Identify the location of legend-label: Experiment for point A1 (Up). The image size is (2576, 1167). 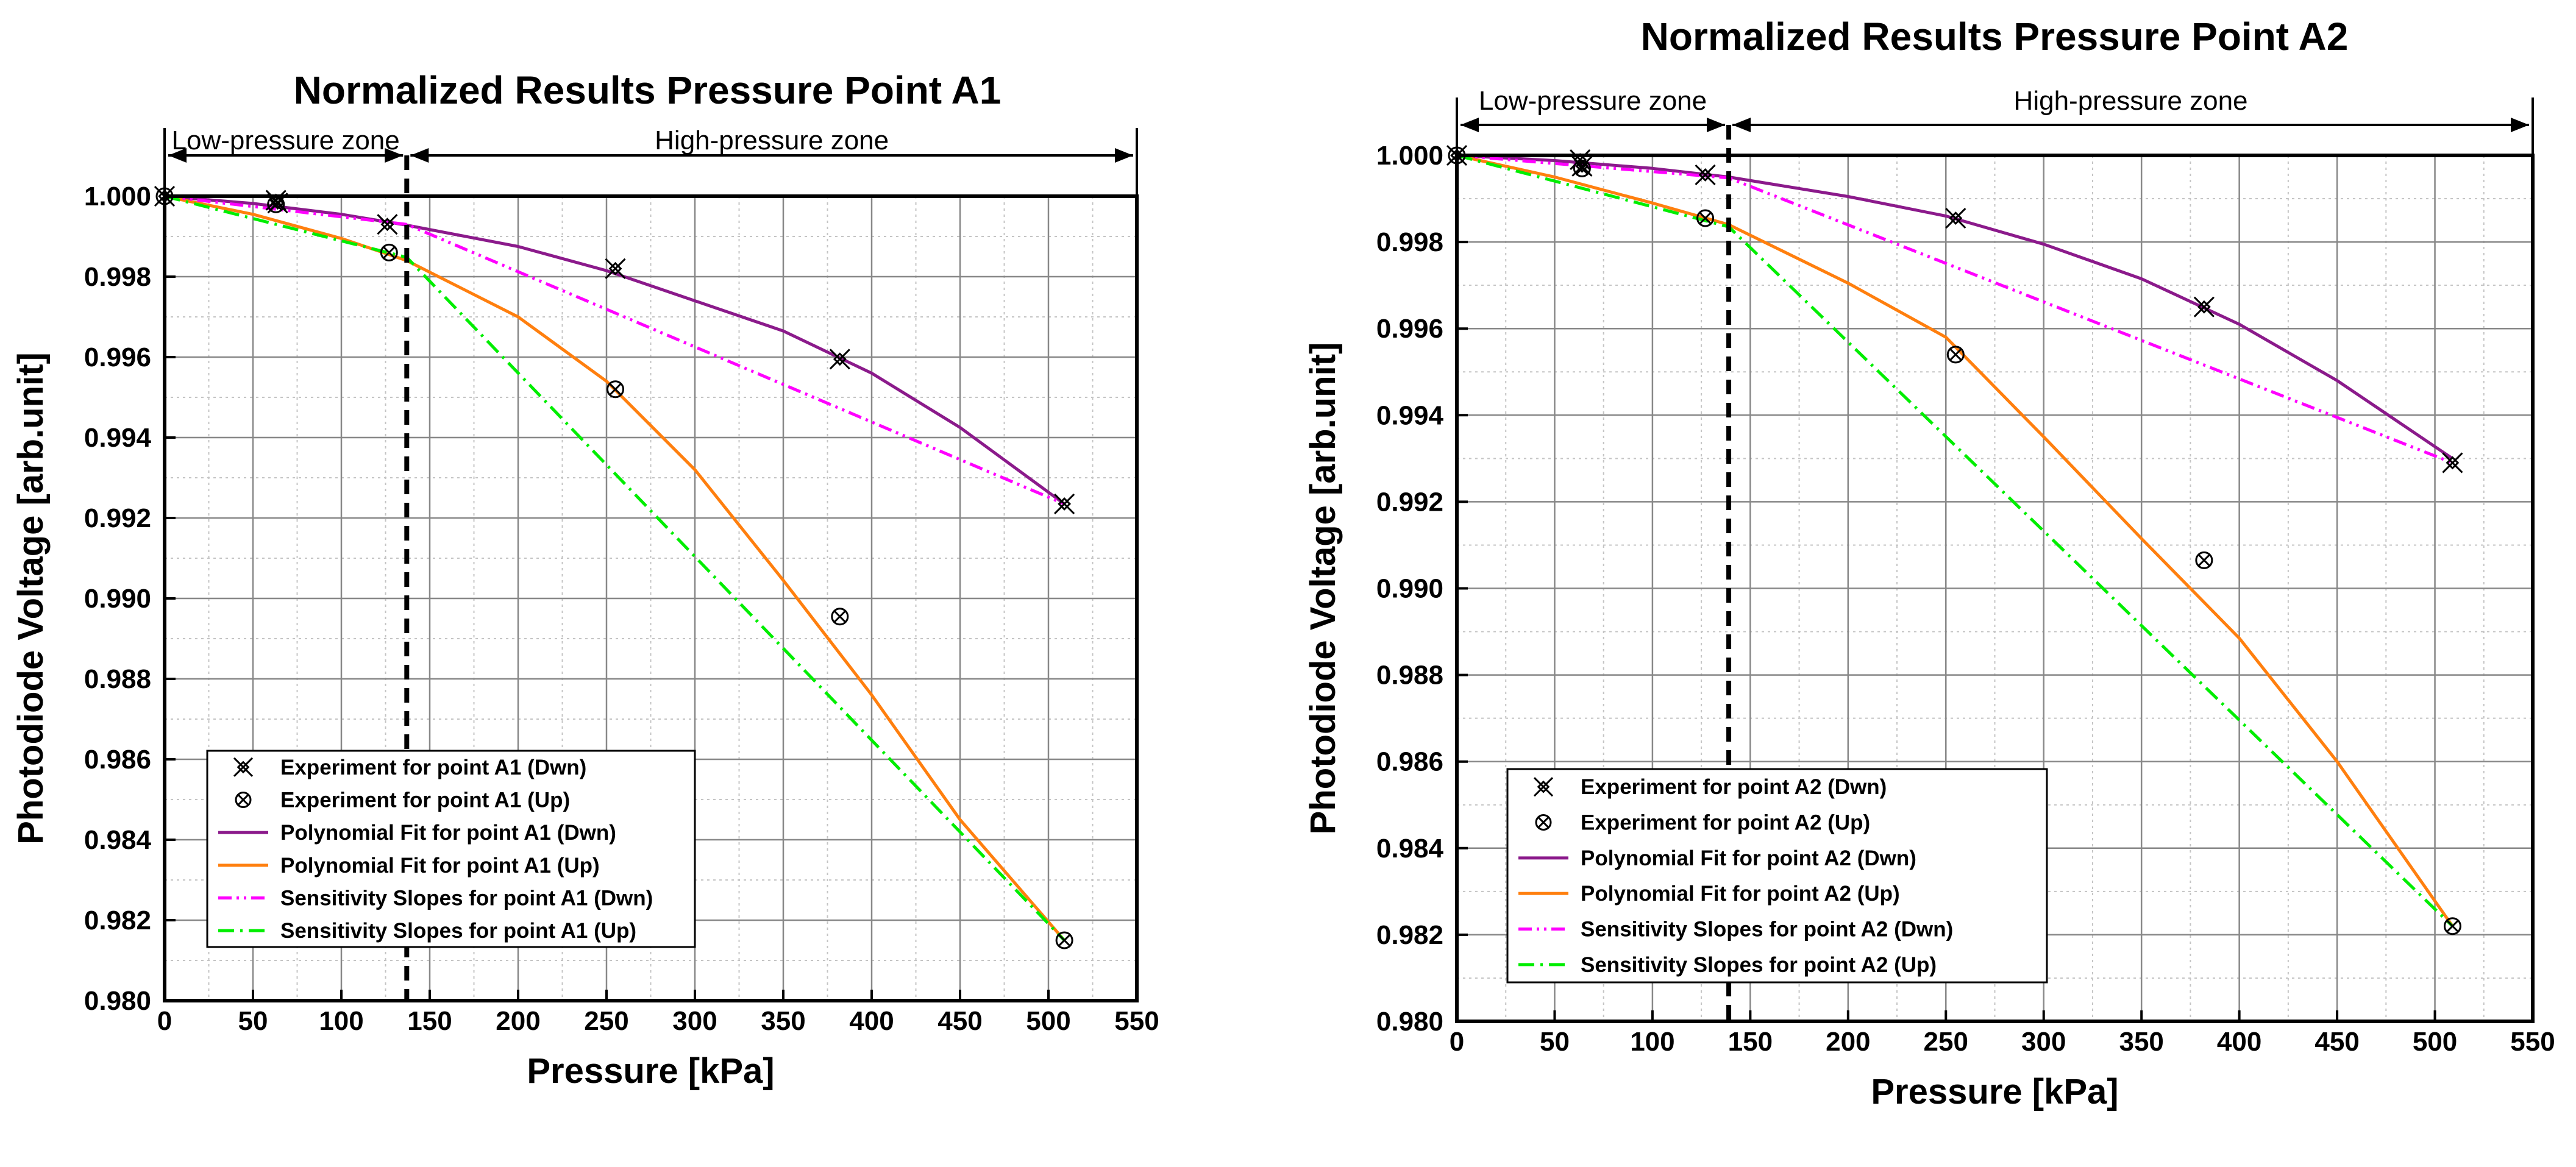
(425, 800).